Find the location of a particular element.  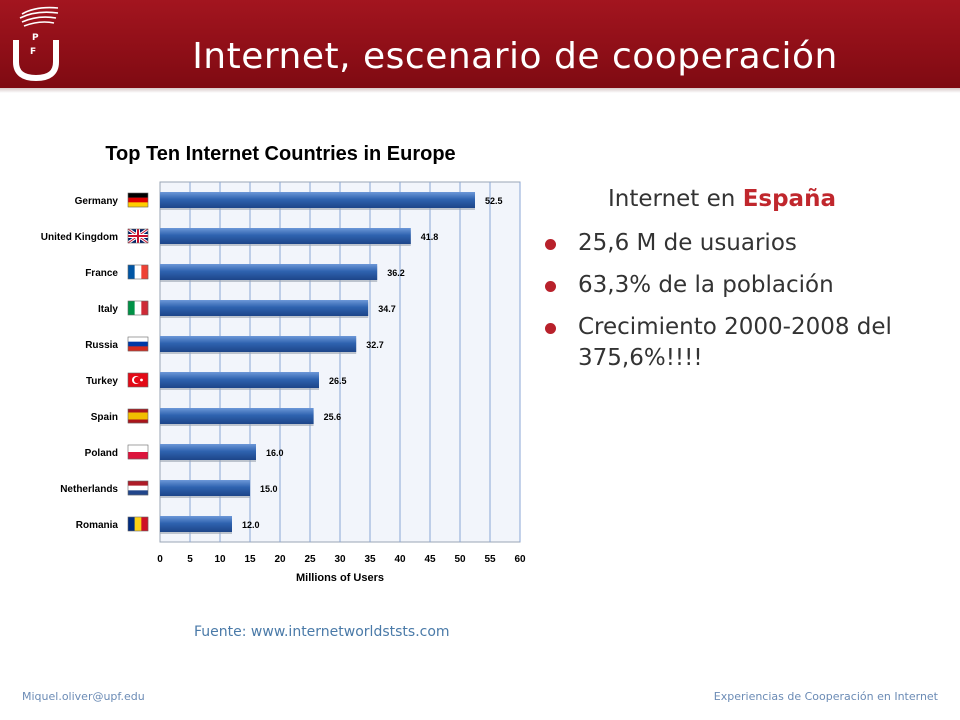

uk-flag-icon is located at coordinates (138, 236).